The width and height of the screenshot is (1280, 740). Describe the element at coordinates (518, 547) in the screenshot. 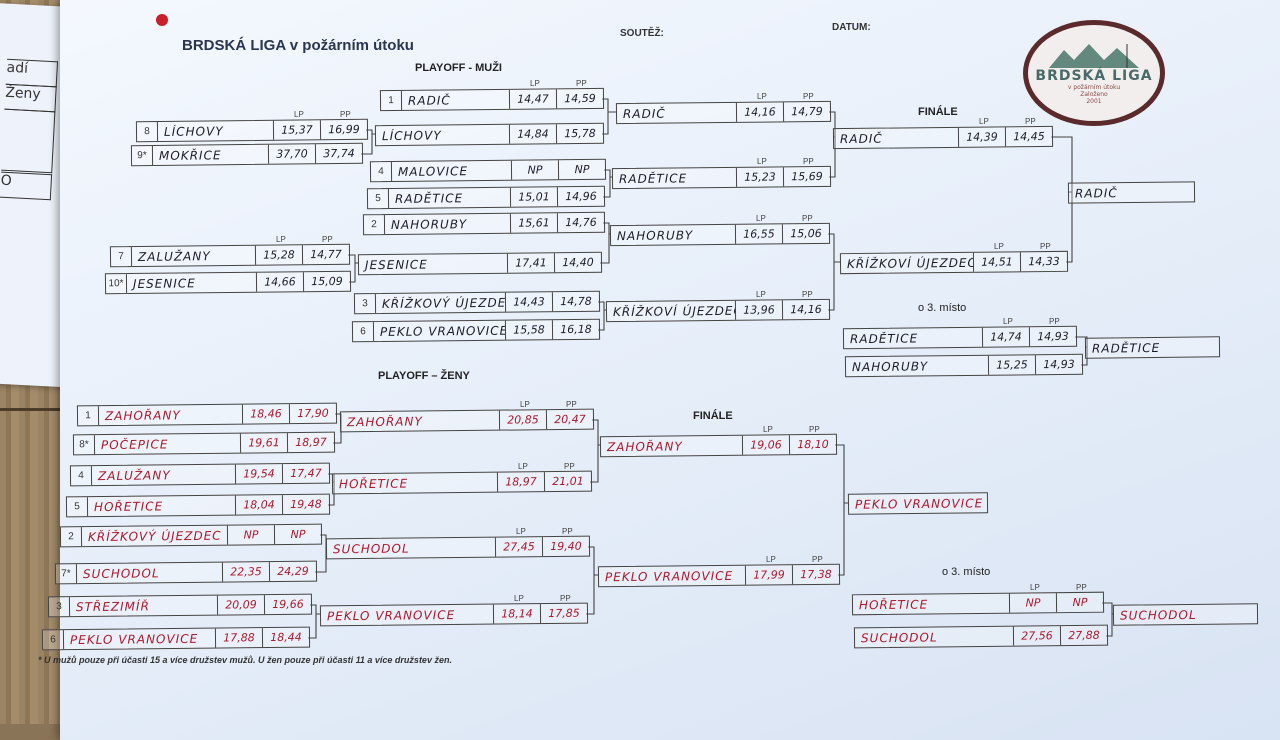

I see `left-lane-time: 27,45` at that location.